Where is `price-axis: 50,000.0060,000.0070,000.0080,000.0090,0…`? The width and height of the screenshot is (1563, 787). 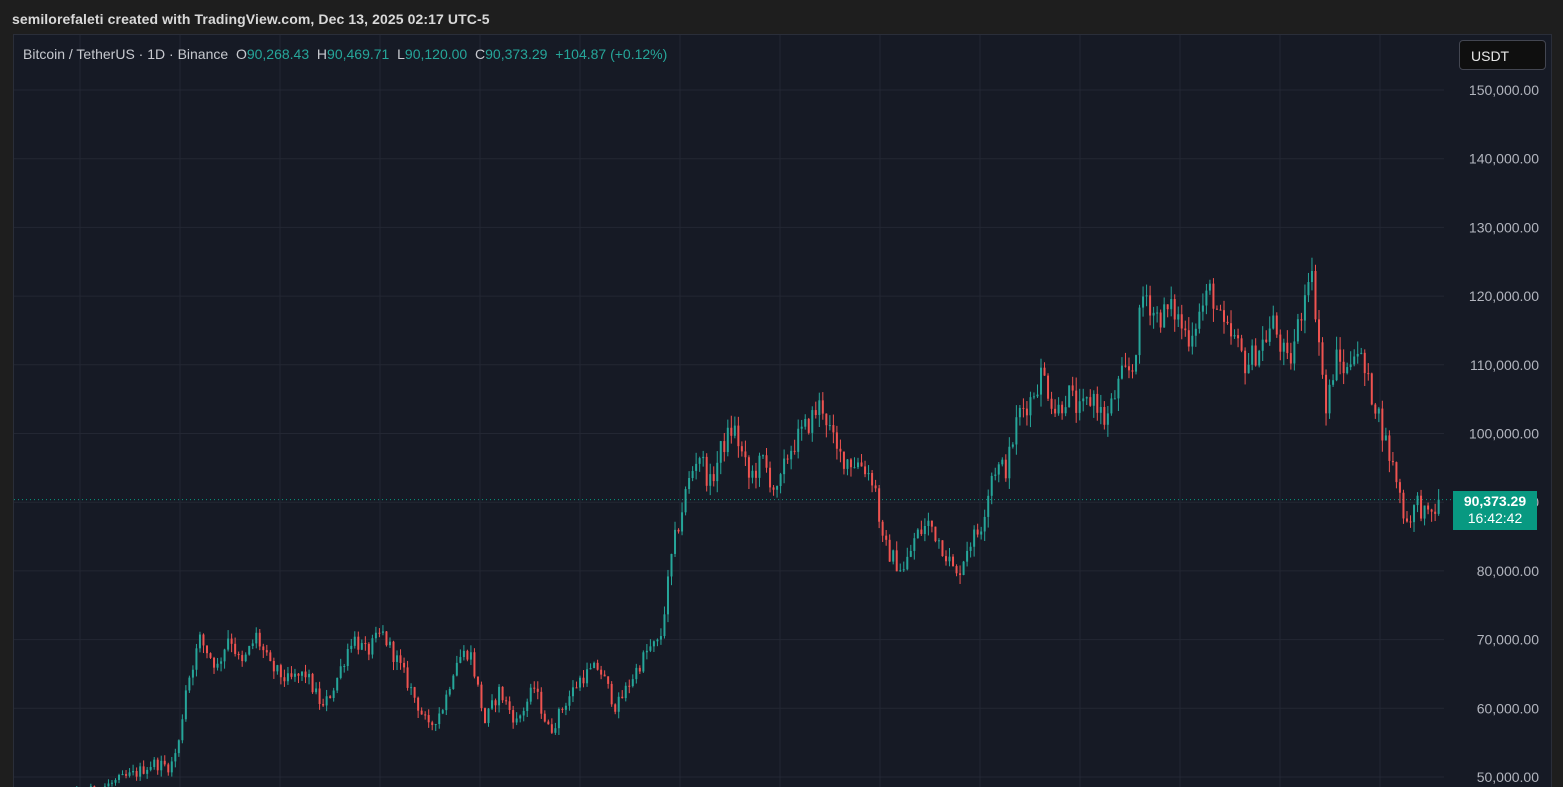
price-axis: 50,000.0060,000.0070,000.0080,000.0090,0… is located at coordinates (1504, 433).